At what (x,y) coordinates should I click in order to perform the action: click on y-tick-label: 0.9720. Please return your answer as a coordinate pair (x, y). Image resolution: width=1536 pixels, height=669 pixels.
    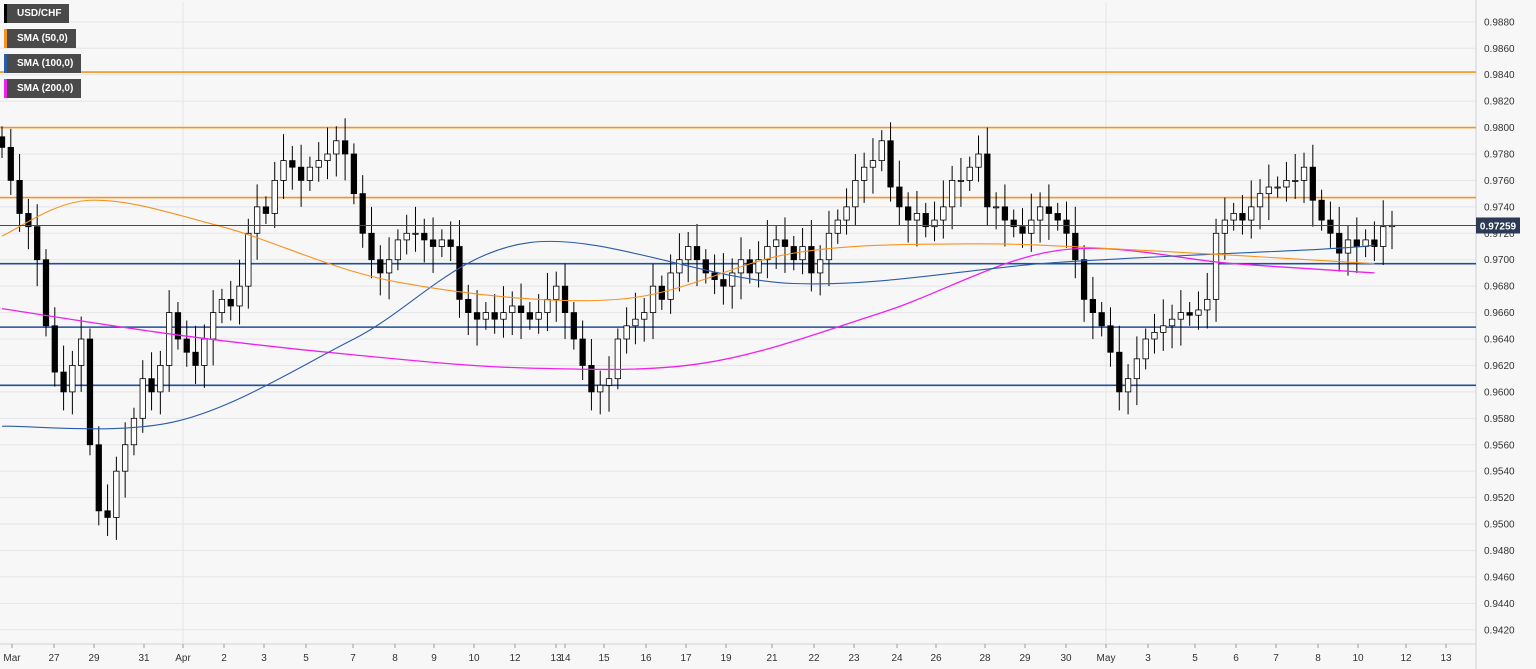
    Looking at the image, I should click on (1499, 234).